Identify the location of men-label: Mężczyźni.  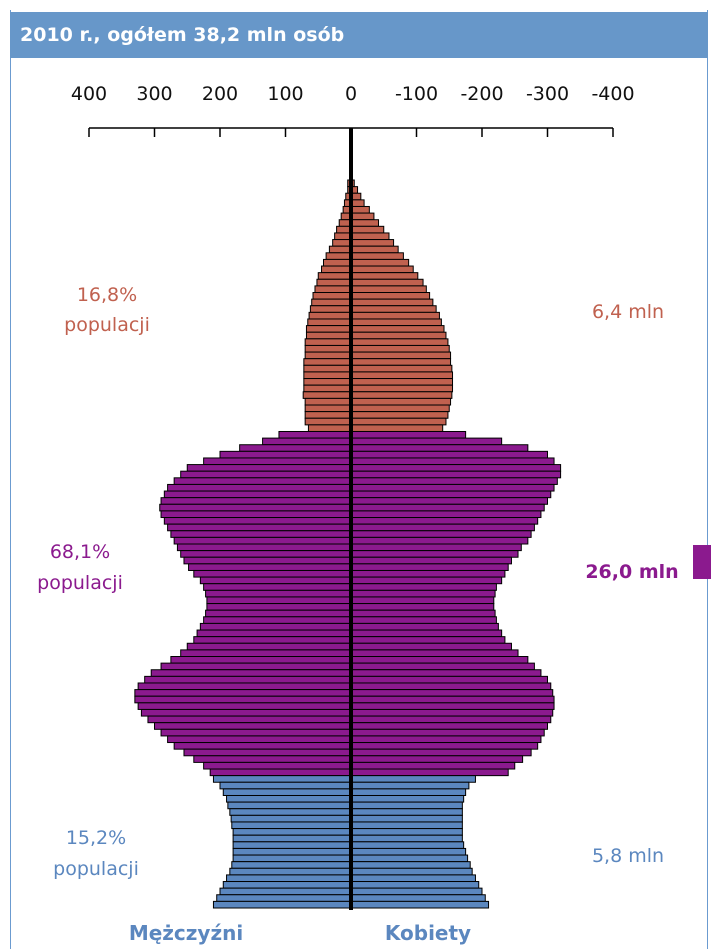
(186, 933).